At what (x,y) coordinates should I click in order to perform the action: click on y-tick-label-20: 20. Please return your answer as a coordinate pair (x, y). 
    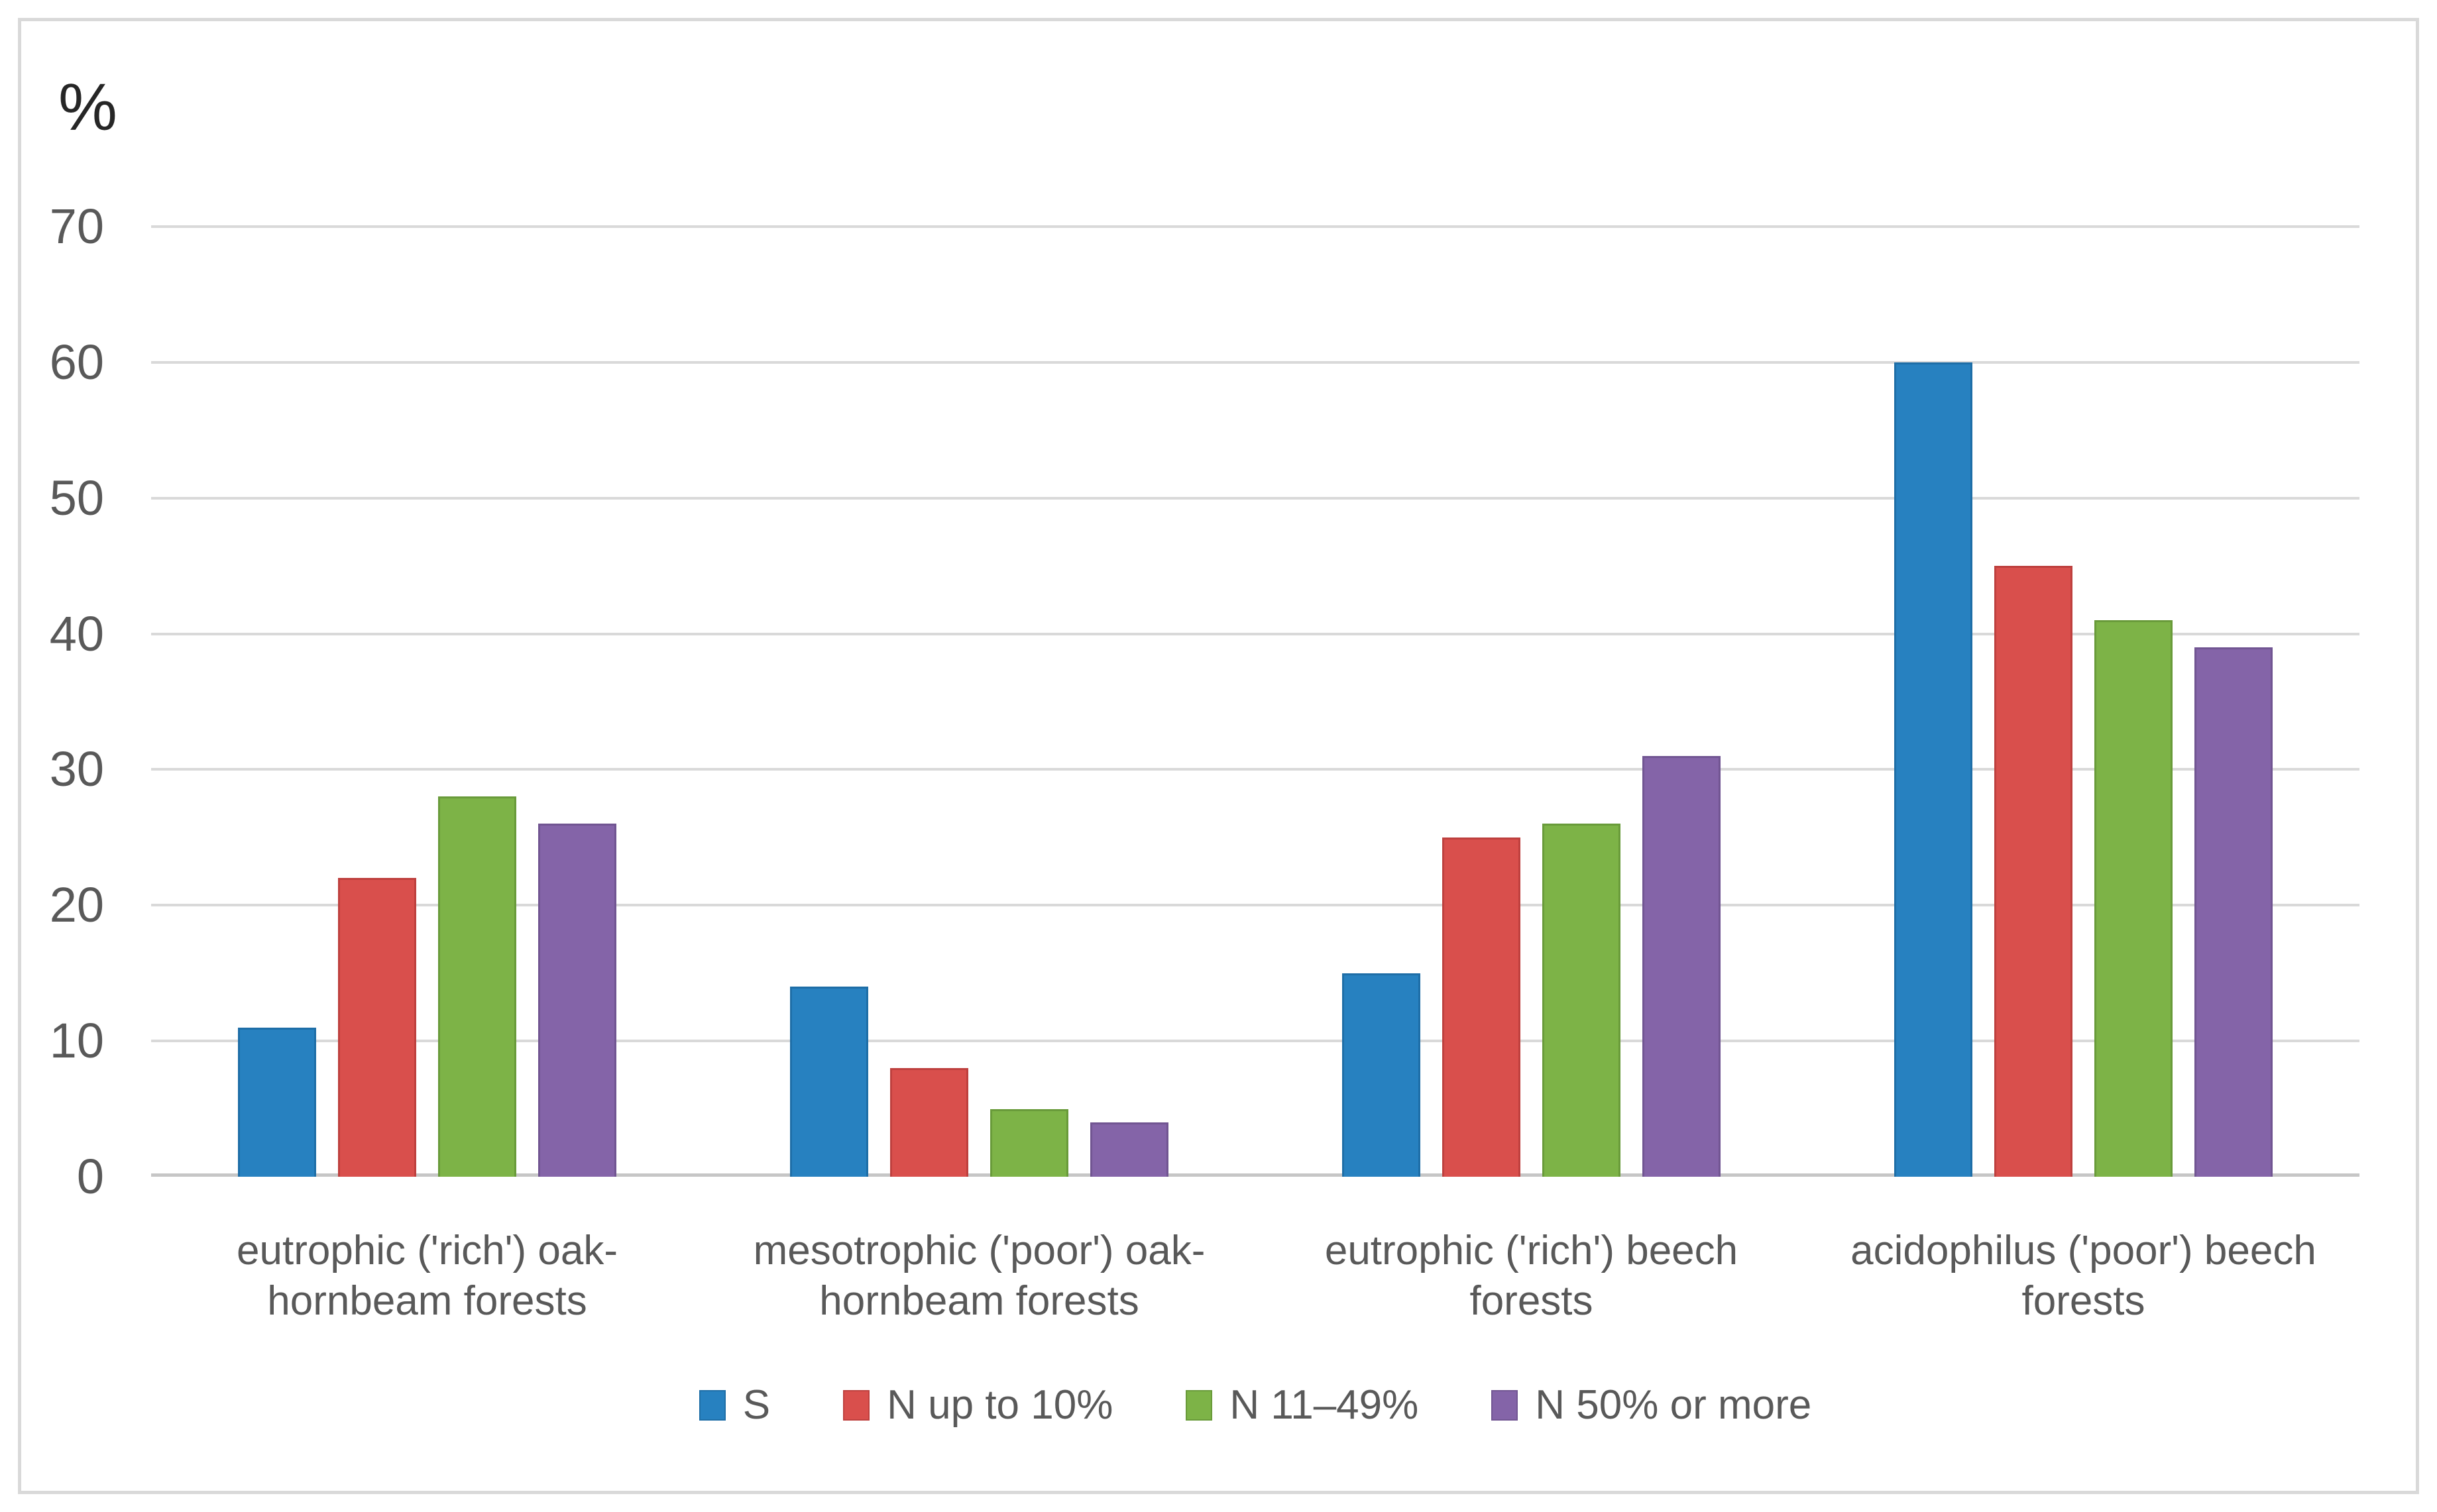
    Looking at the image, I should click on (76, 905).